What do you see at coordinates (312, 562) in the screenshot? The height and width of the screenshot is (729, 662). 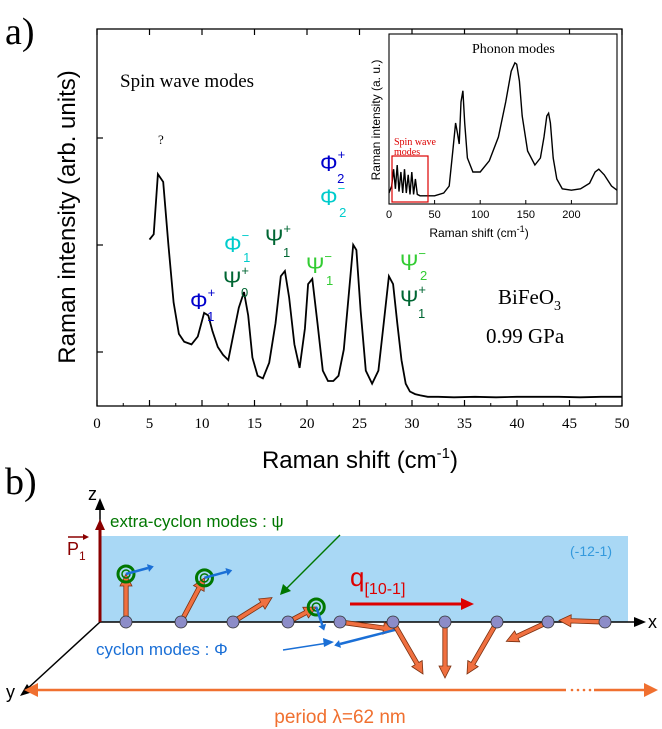 I see `extra-cyclon-pointer` at bounding box center [312, 562].